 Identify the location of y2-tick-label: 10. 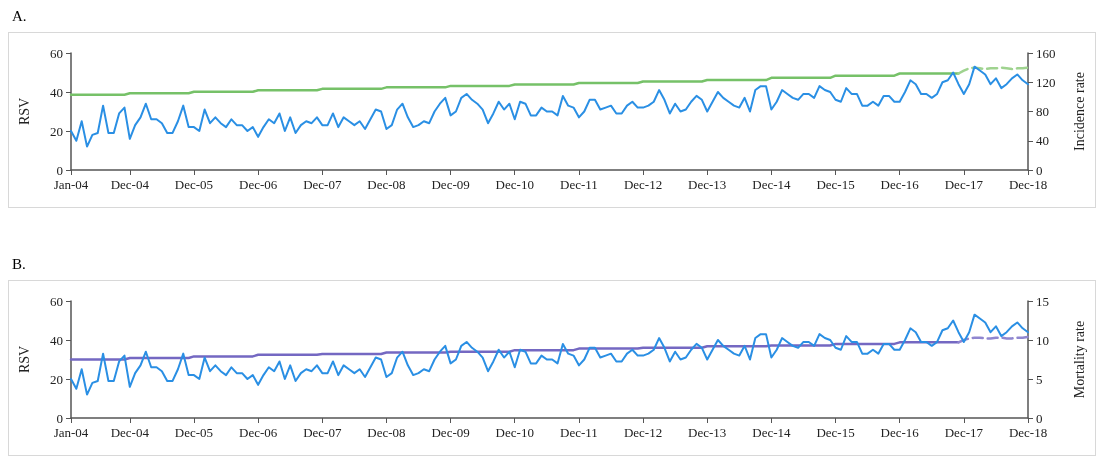
(1042, 340).